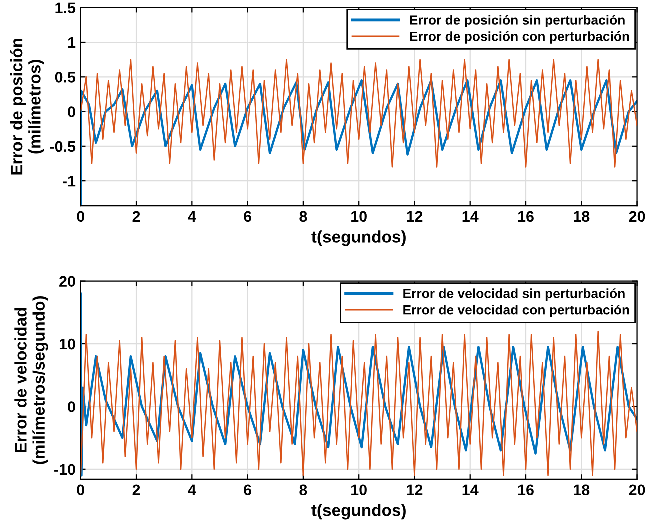  Describe the element at coordinates (27, 106) in the screenshot. I see `y-axis-title: Error de posición (milímetros)` at that location.